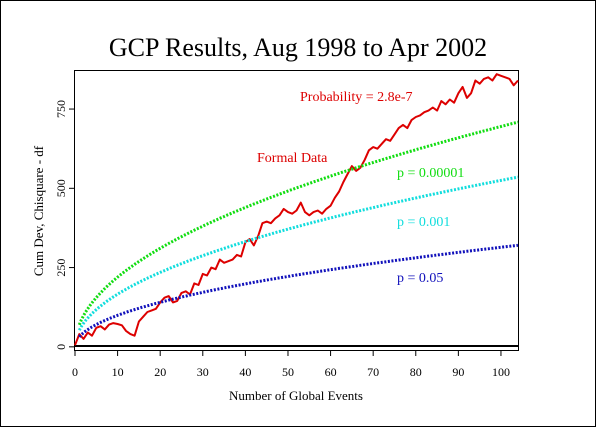  I want to click on x-axis-label: Number of Global Events, so click(296, 395).